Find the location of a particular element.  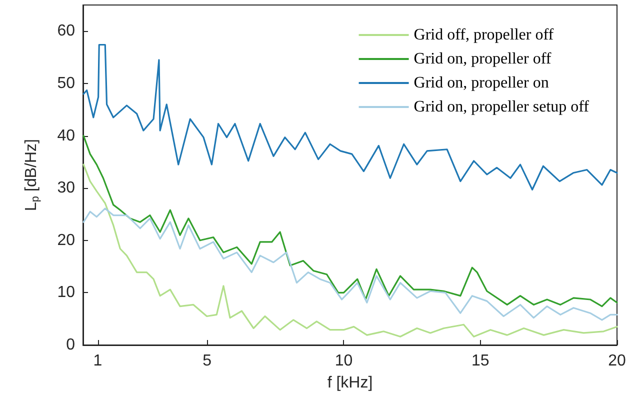

x-tick-label: 5 is located at coordinates (207, 361).